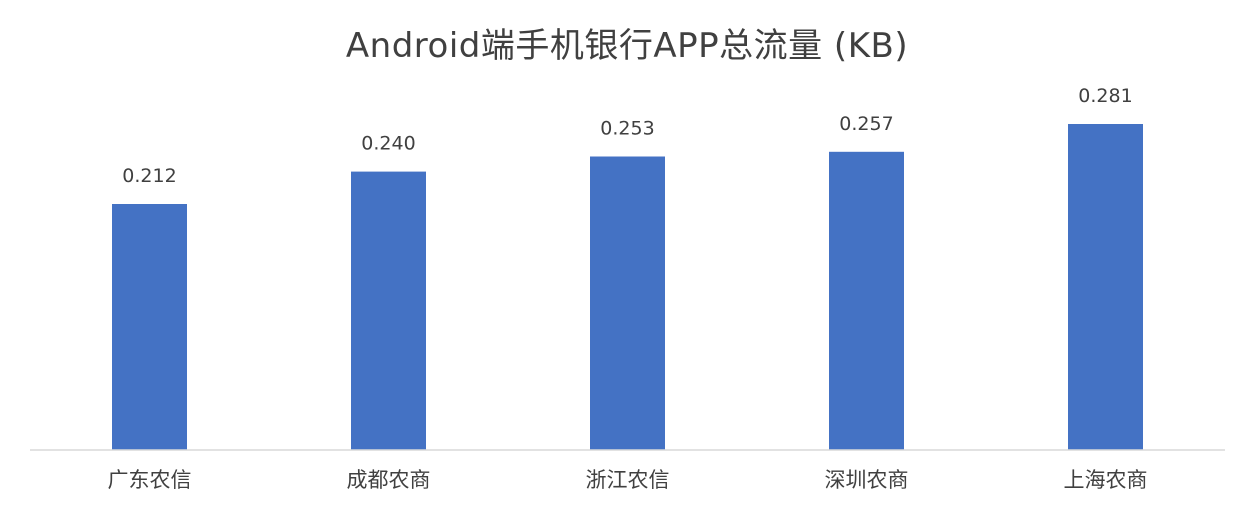 Image resolution: width=1254 pixels, height=514 pixels. I want to click on chart-title: Android端手机银行APP总流量 (KB), so click(627, 46).